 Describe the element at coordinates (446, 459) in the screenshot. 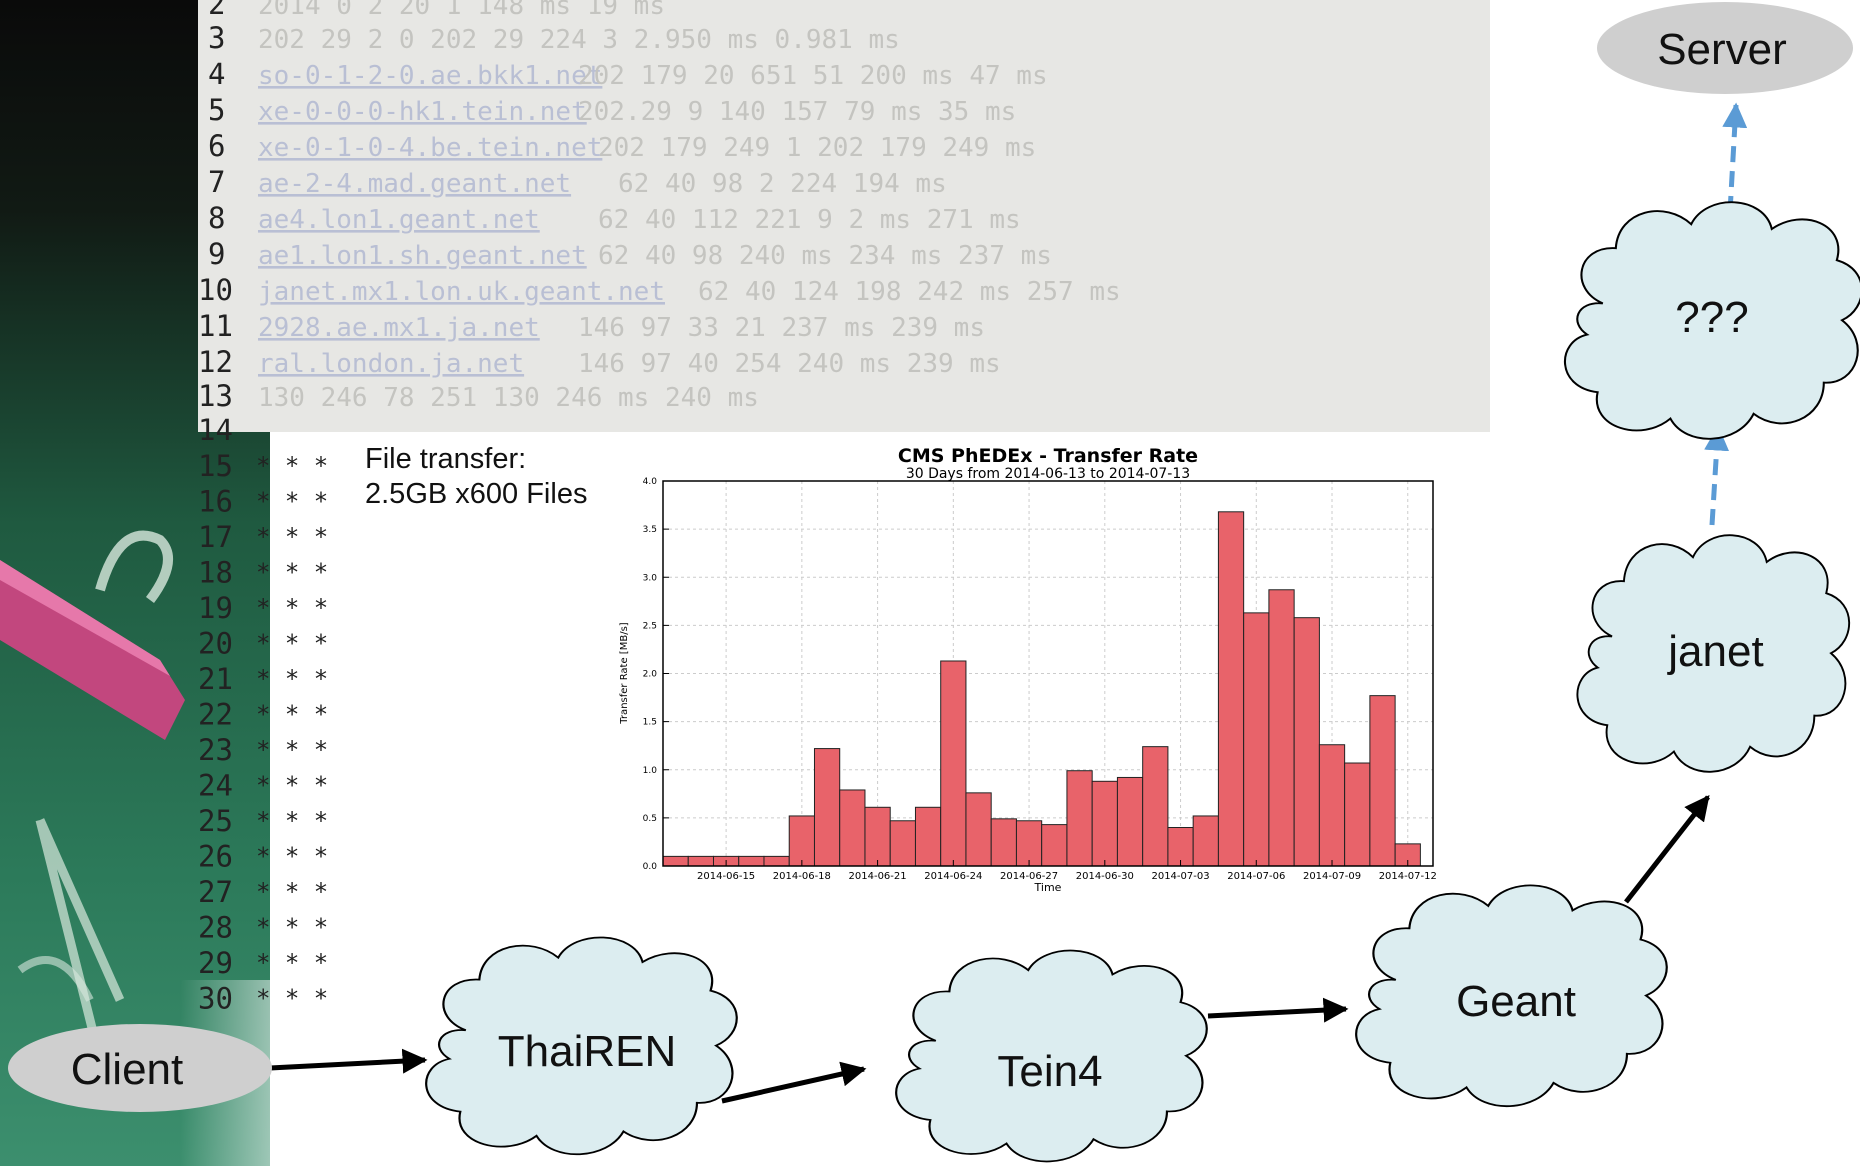

I see `file-transfer-title: File transfer:` at that location.